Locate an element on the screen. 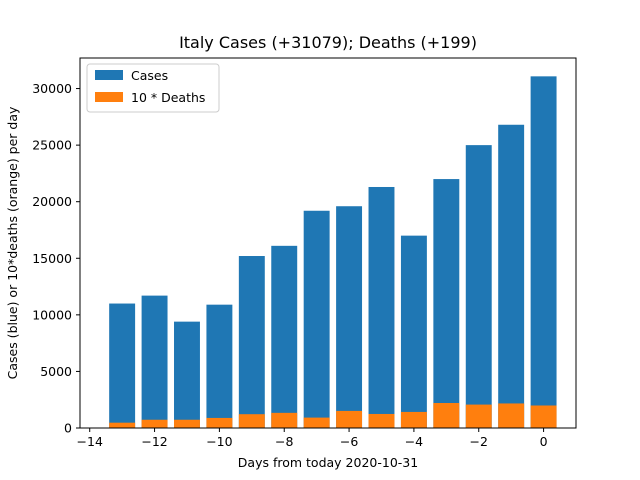 The height and width of the screenshot is (480, 640). legend-swatch-cases is located at coordinates (109, 75).